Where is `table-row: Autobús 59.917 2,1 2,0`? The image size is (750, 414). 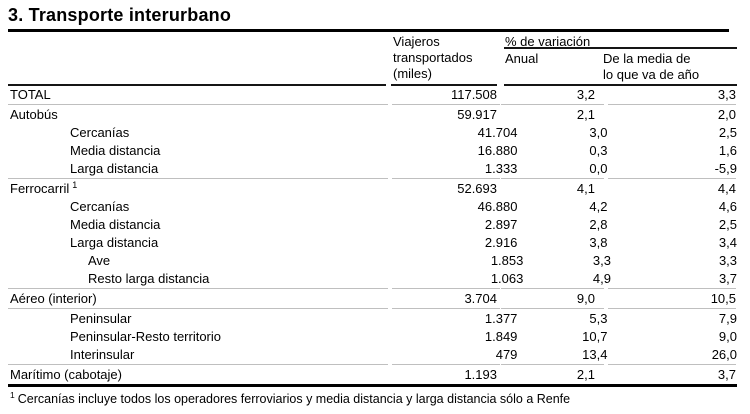
table-row: Autobús 59.917 2,1 2,0 is located at coordinates (372, 115).